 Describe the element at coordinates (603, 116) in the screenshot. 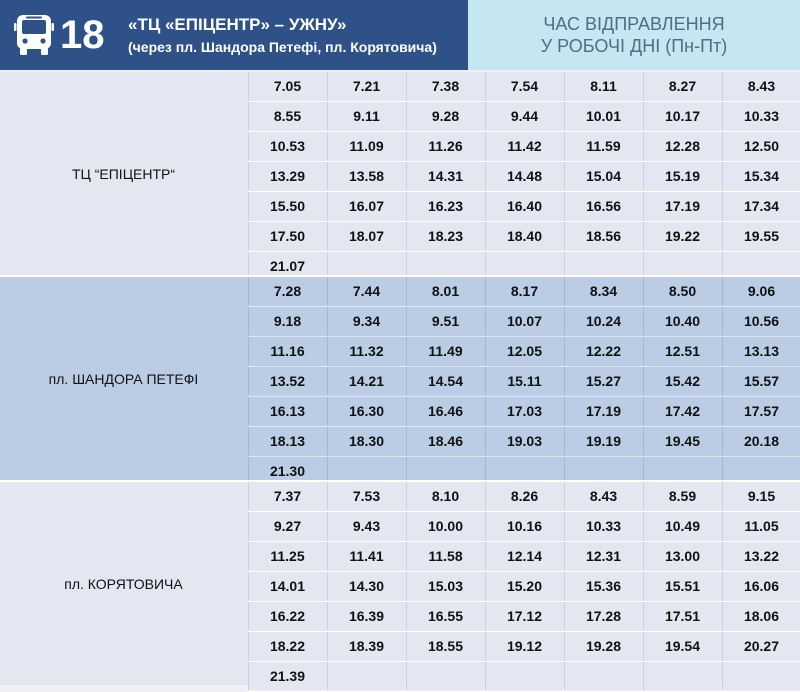

I see `time-cell: 10.01` at that location.